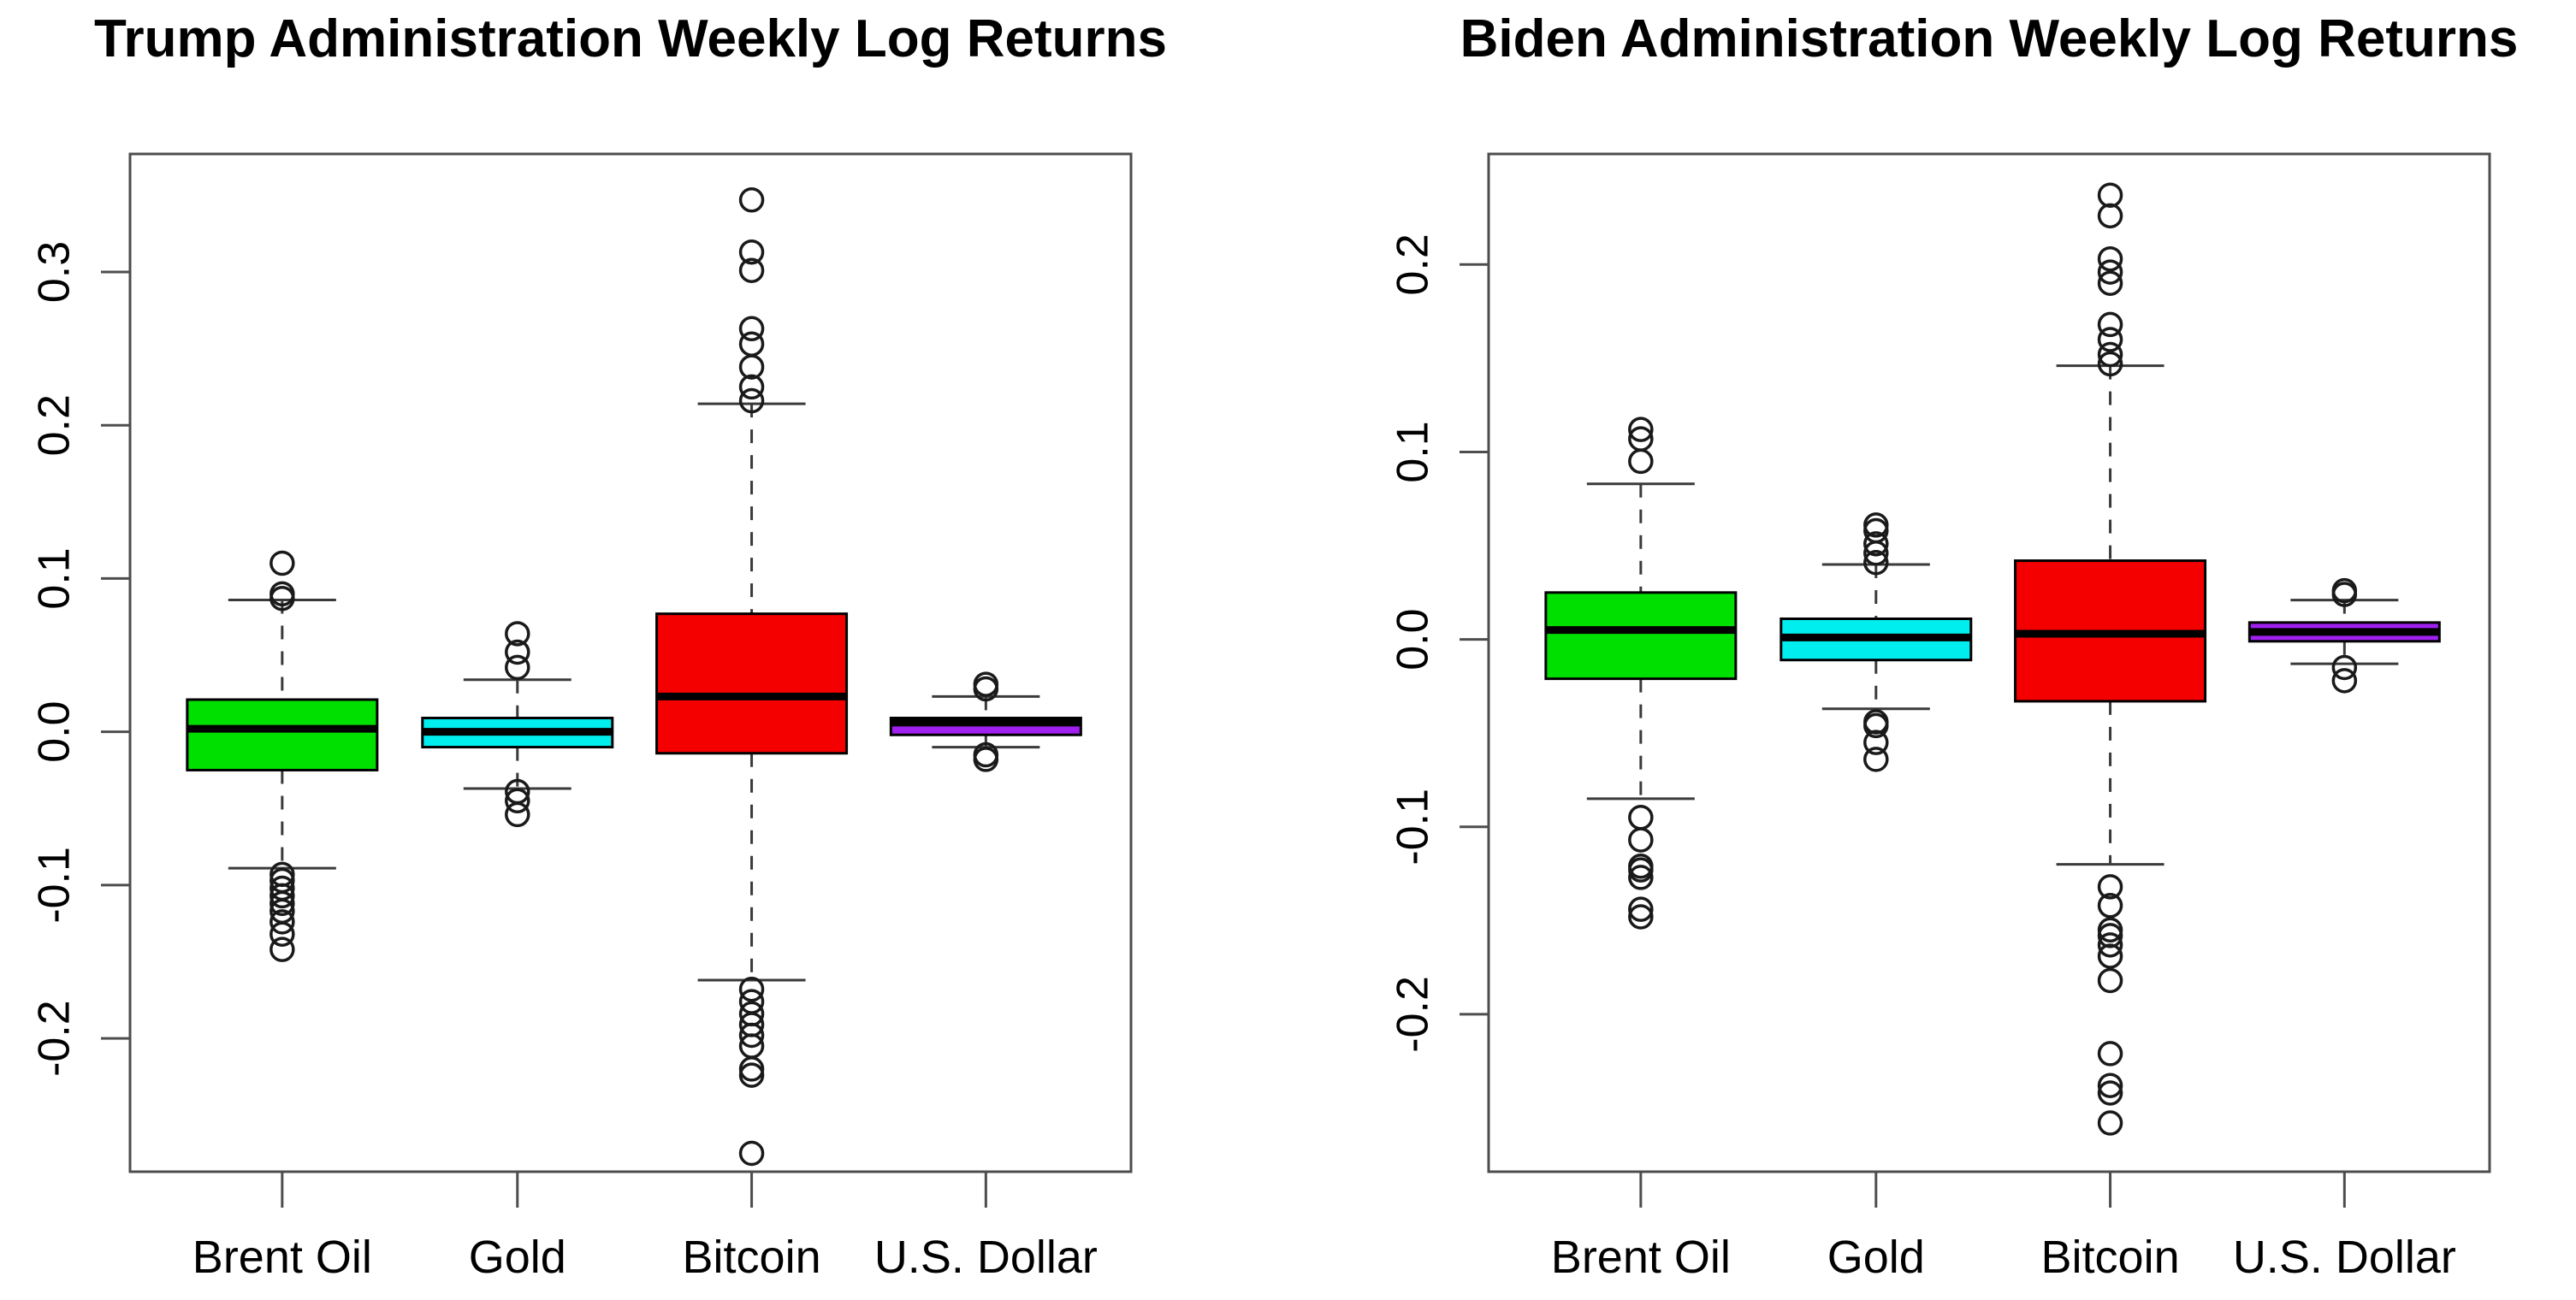 This screenshot has width=2576, height=1300. Describe the element at coordinates (752, 683) in the screenshot. I see `box-bitcoin` at that location.